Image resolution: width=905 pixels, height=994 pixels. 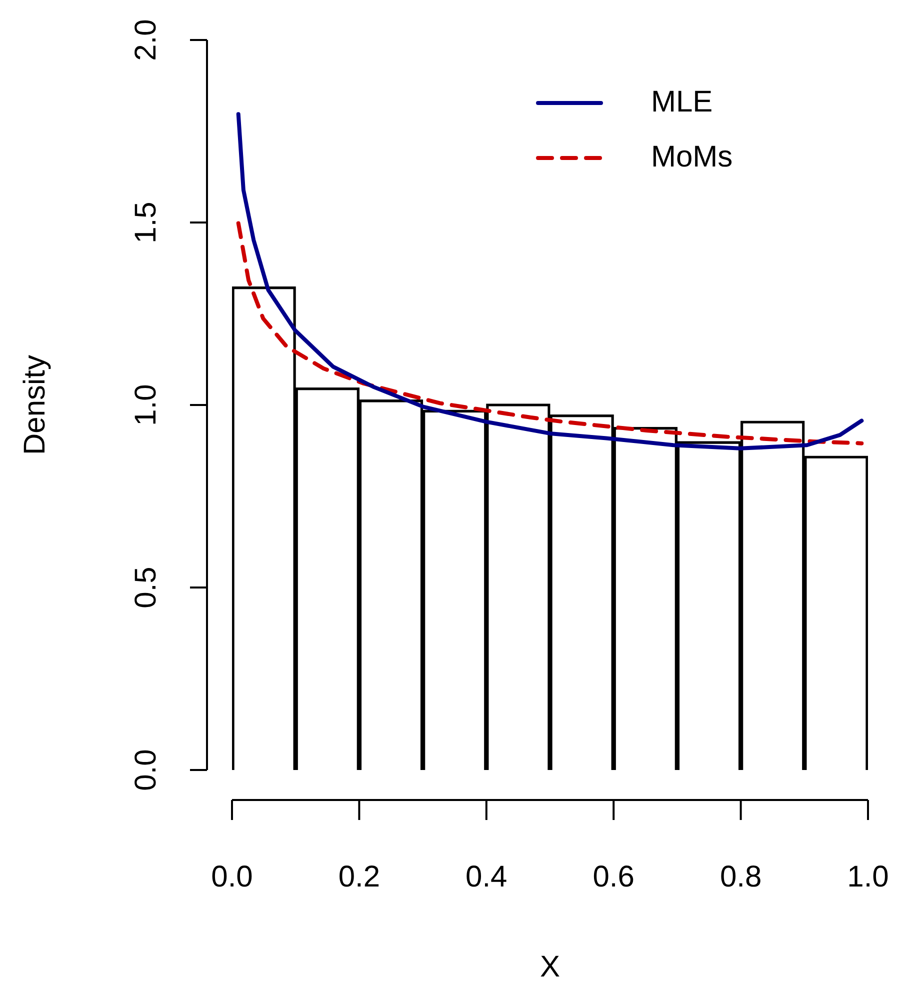 I want to click on x-axis-title: X, so click(x=550, y=967).